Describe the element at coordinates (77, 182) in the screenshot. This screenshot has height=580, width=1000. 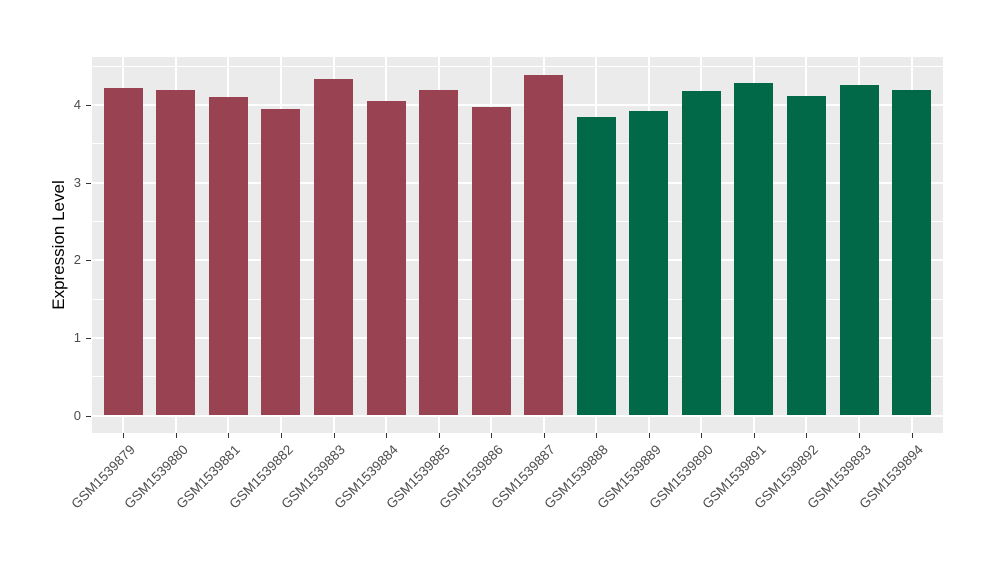
I see `y-tick-label: 3` at that location.